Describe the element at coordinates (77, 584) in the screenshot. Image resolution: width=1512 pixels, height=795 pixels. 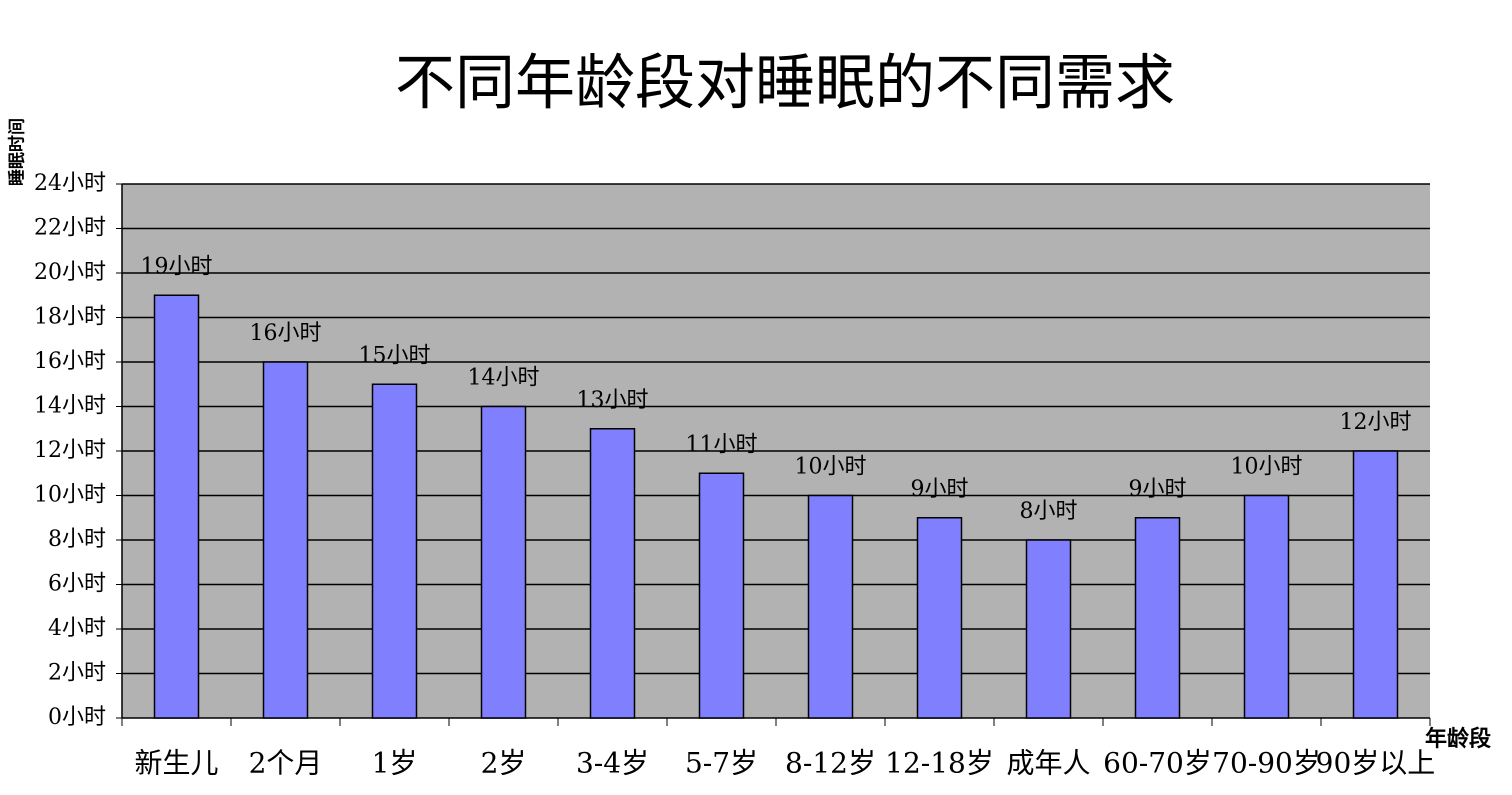
I see `y-tick-label: 6小时` at that location.